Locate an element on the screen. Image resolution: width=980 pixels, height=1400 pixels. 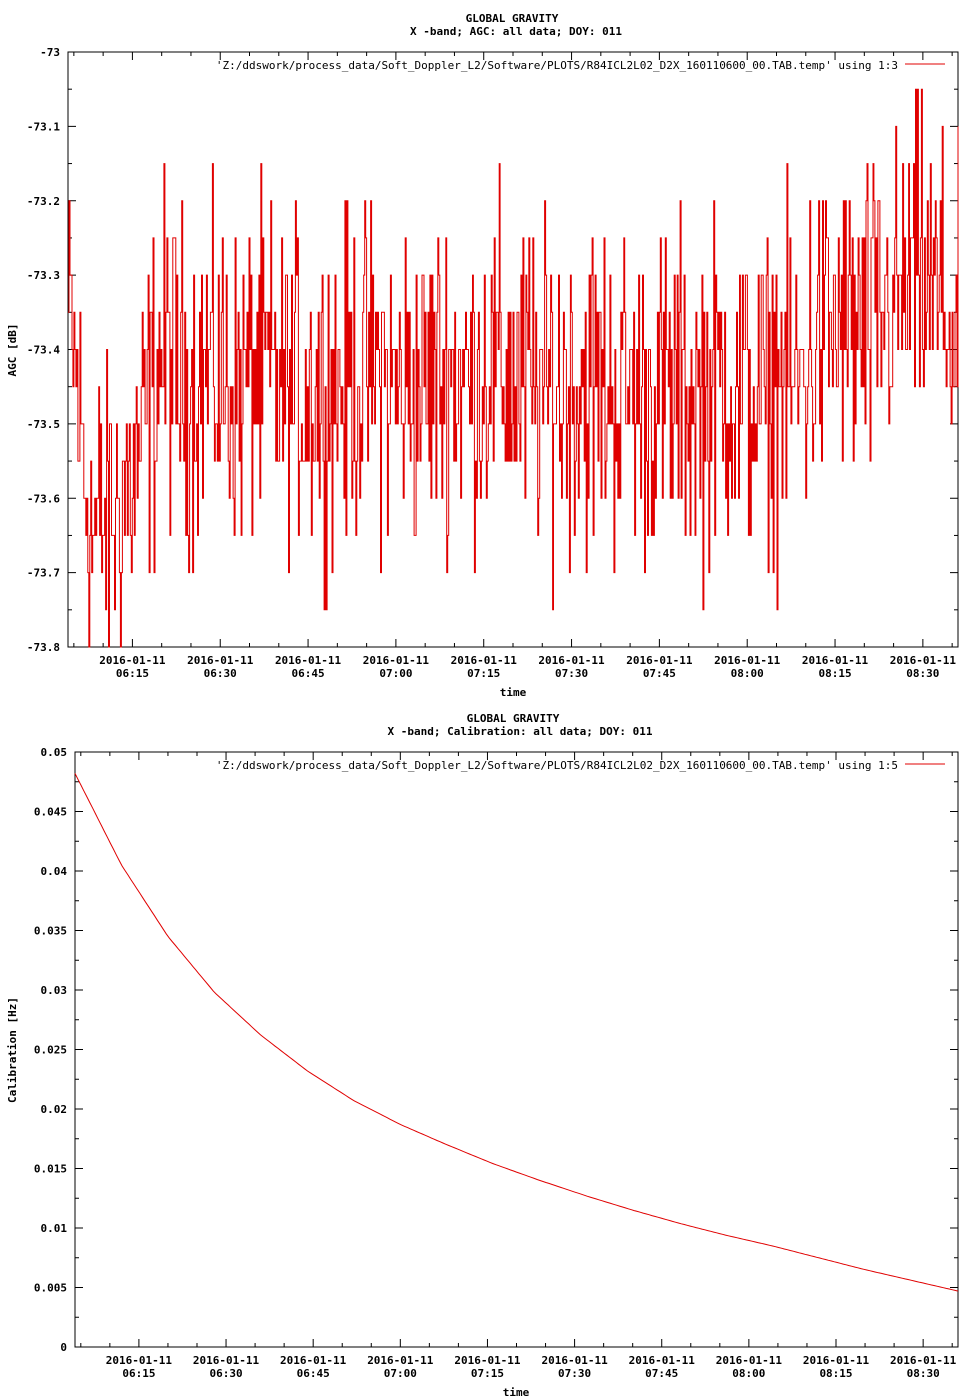
agc-chart-subtitle: X -band; AGC: all data; DOY: 011 is located at coordinates (516, 31).